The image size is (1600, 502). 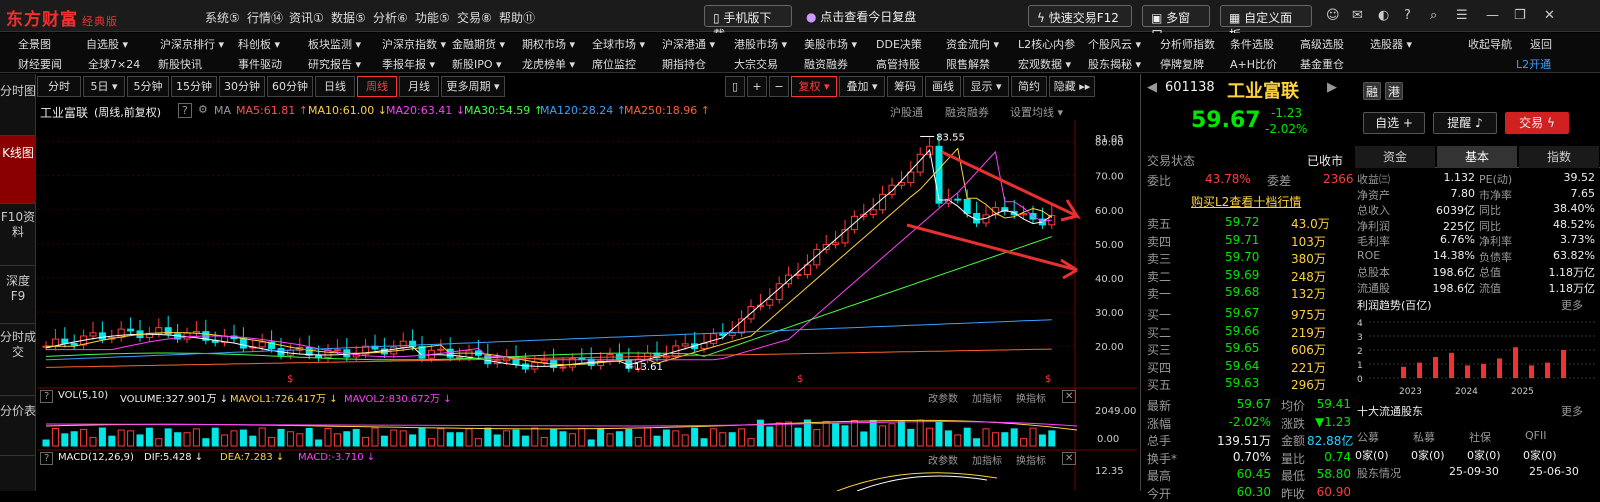 What do you see at coordinates (1372, 91) in the screenshot?
I see `margin-badge: 融` at bounding box center [1372, 91].